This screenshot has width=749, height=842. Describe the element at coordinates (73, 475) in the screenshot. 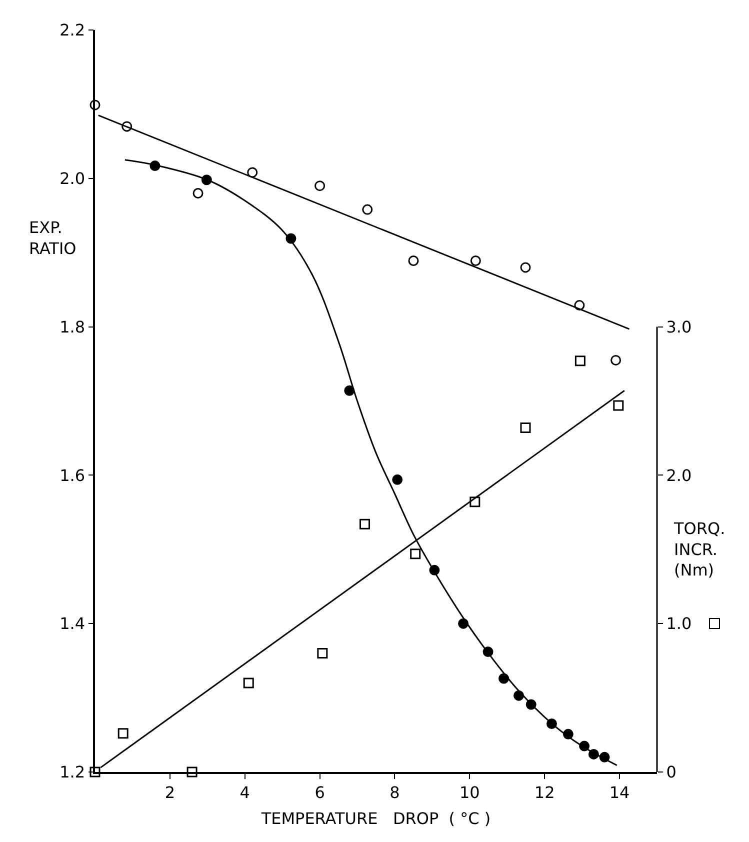

I see `y-tick-label: 1.6` at that location.